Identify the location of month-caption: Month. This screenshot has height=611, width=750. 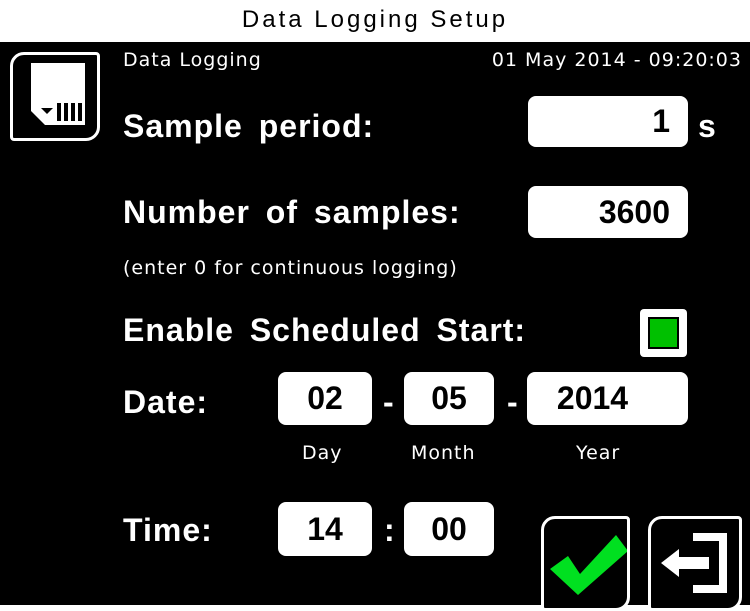
(443, 453).